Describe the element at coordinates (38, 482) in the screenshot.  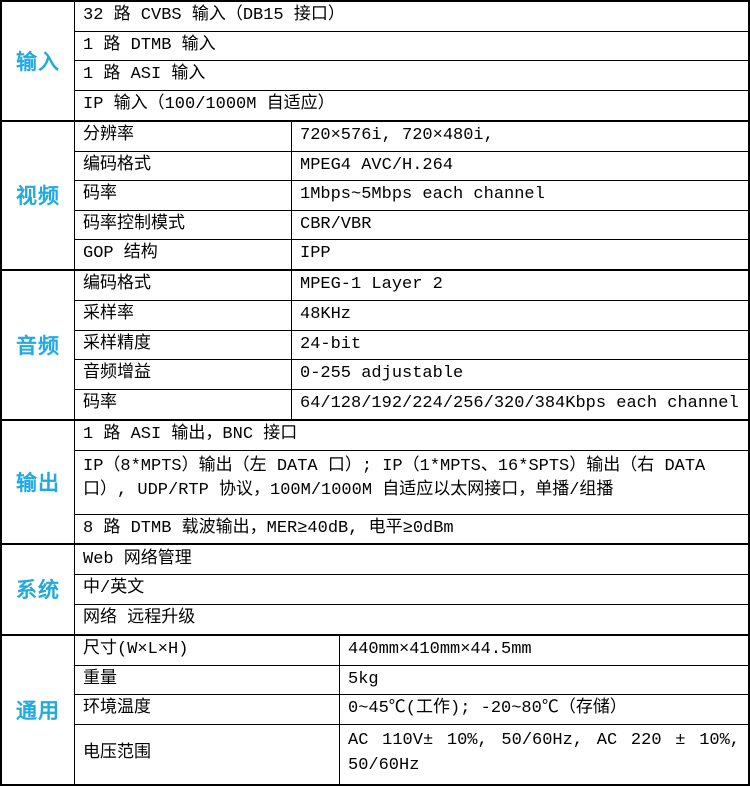
I see `section-label-output: 输出` at that location.